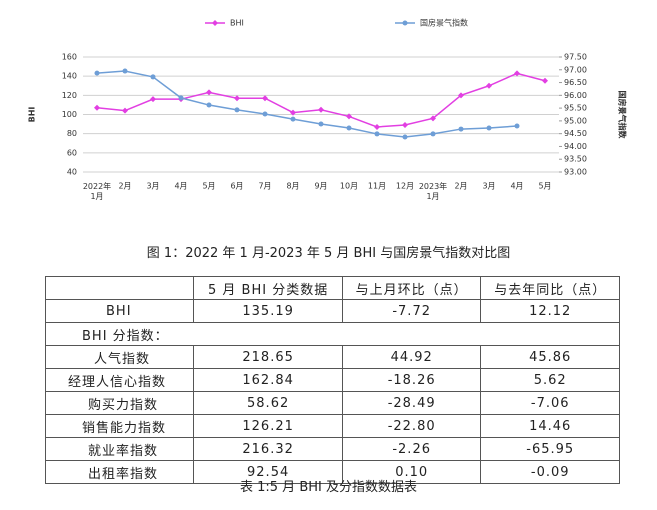 This screenshot has height=510, width=657. Describe the element at coordinates (550, 380) in the screenshot. I see `cell: 5.62` at that location.